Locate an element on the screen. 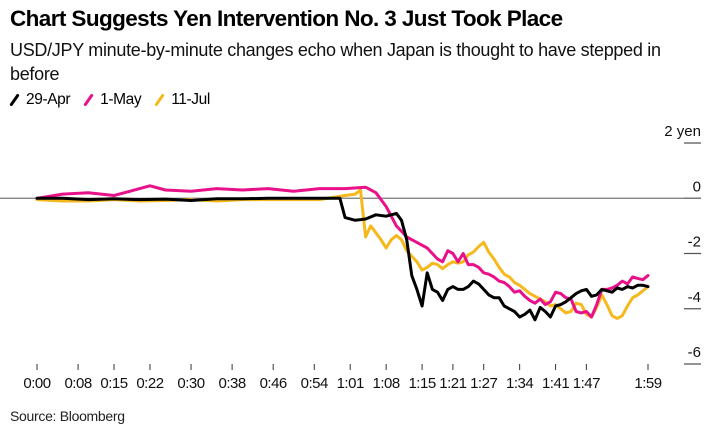 The width and height of the screenshot is (712, 435). x-tick-label: 0:08 is located at coordinates (77, 383).